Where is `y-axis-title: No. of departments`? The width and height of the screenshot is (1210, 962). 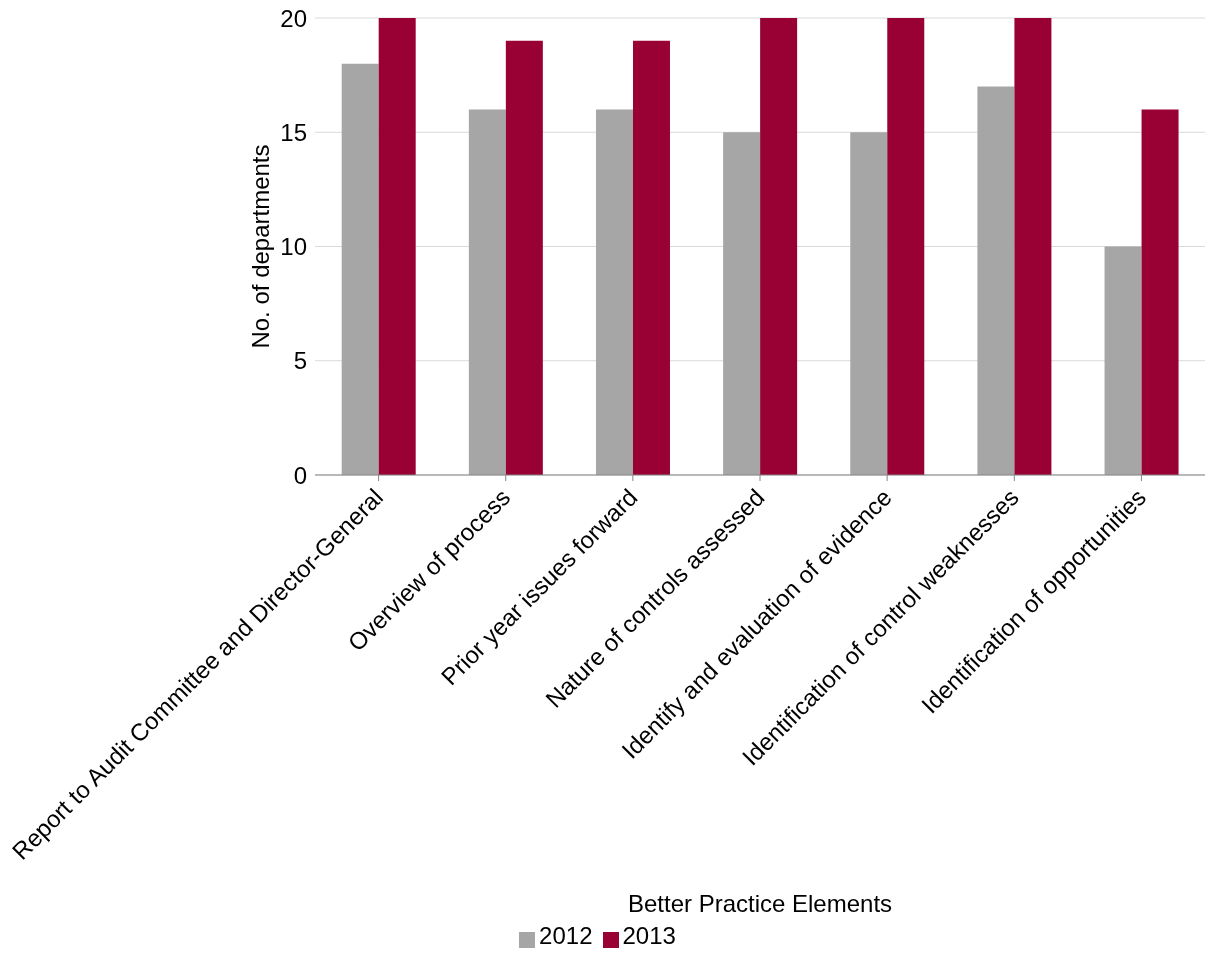
y-axis-title: No. of departments is located at coordinates (260, 246).